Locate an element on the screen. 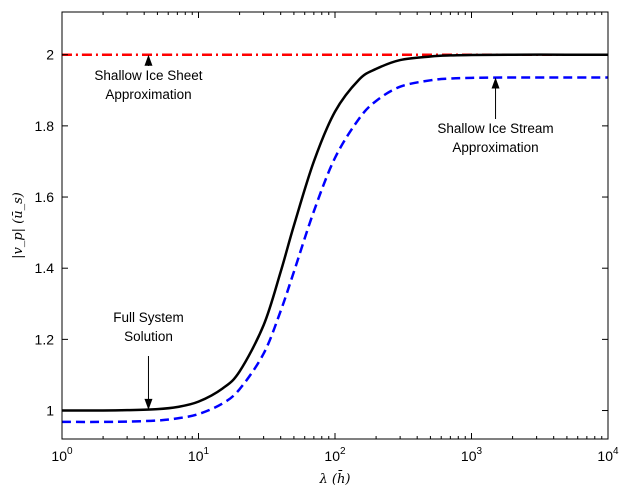 This screenshot has width=619, height=488. annotation-text: Shallow Ice Stream is located at coordinates (495, 128).